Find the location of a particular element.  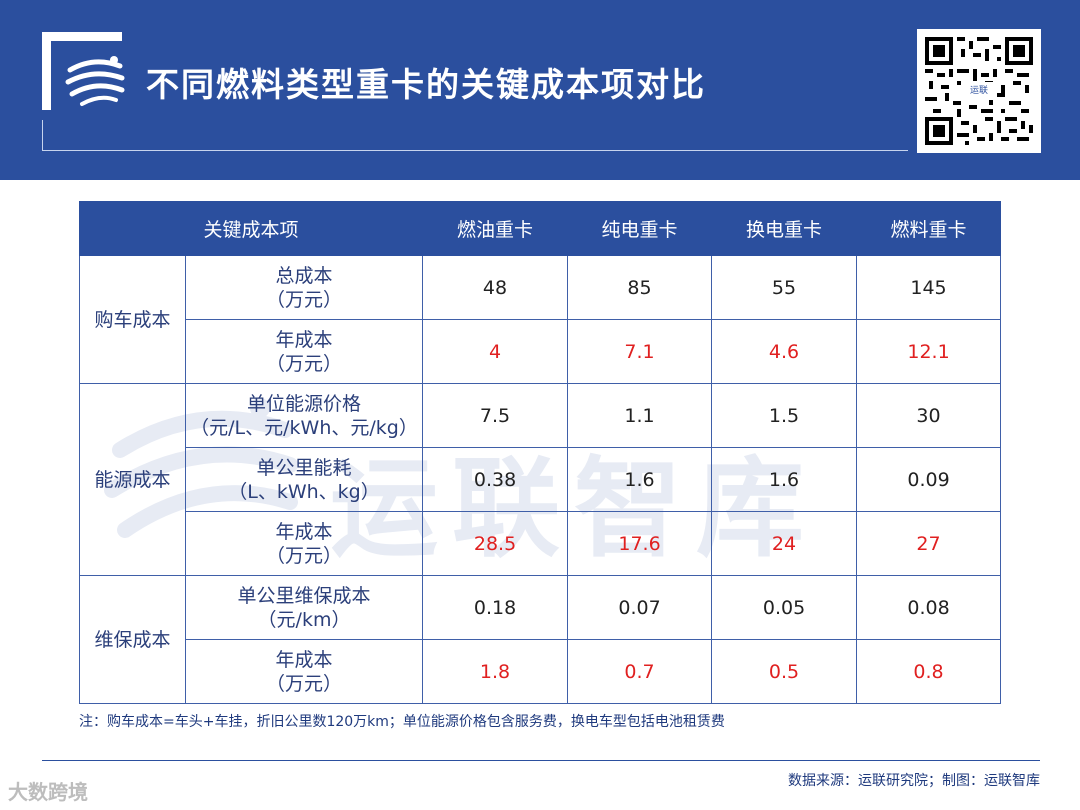

table-row: 年成本 （万元） 4 7.1 4.6 12.1 is located at coordinates (541, 351).